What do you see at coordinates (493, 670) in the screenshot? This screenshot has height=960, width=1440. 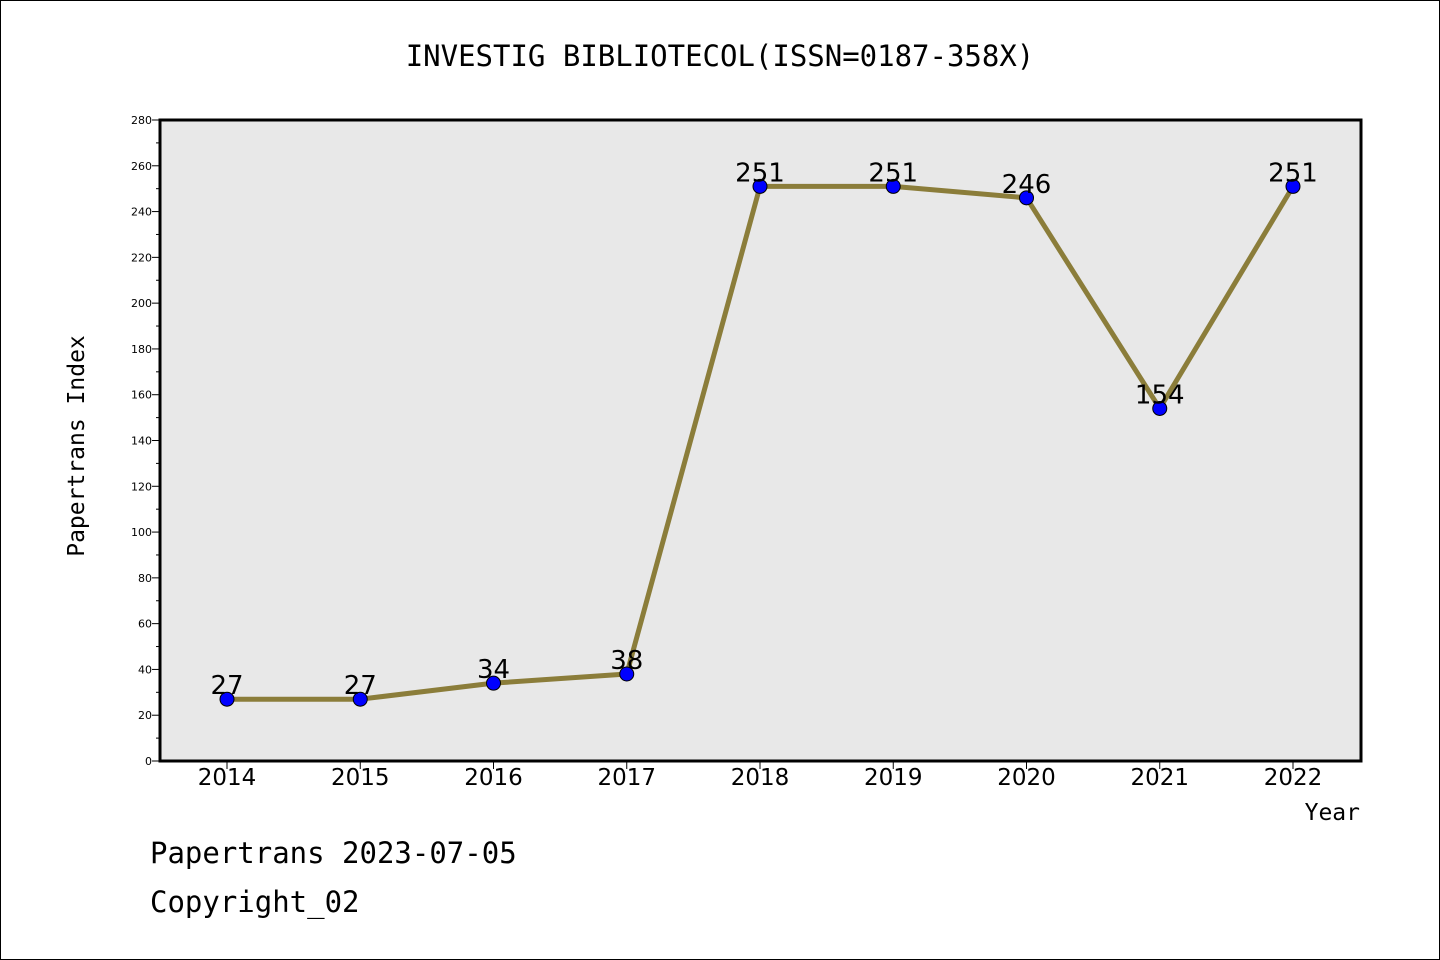 I see `data-label: 34` at bounding box center [493, 670].